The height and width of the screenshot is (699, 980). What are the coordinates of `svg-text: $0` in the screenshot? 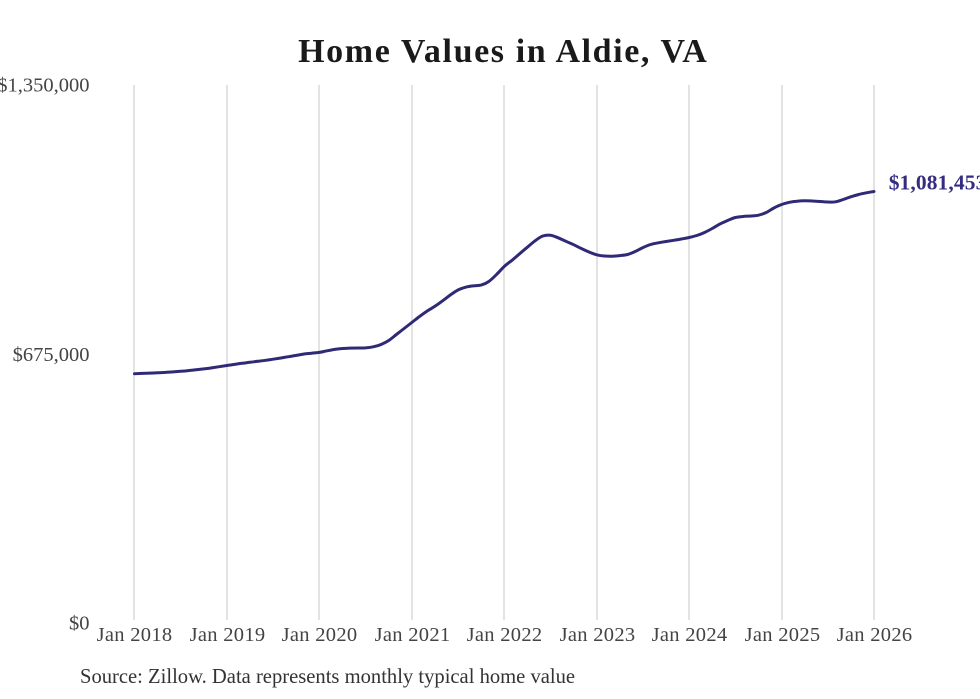 It's located at (79, 623).